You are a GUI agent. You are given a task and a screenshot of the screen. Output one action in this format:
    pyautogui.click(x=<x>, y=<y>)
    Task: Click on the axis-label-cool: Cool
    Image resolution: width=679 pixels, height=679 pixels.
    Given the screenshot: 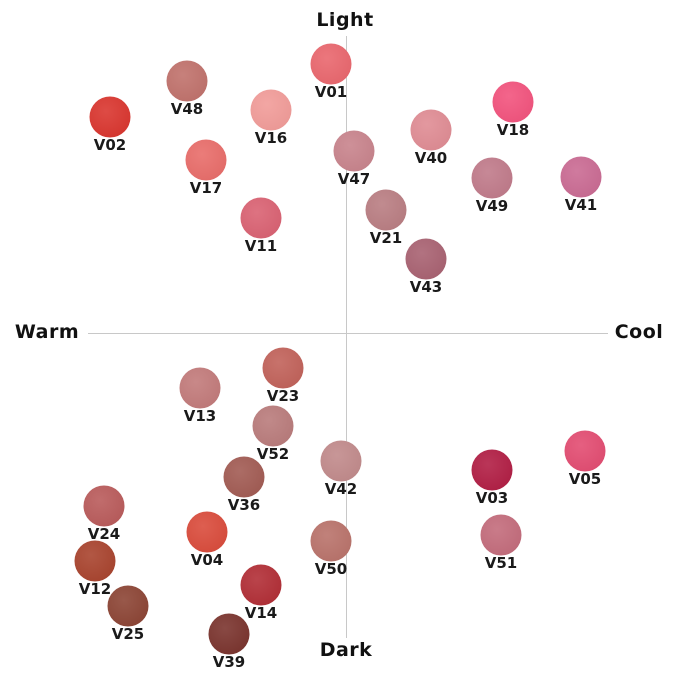 What is the action you would take?
    pyautogui.click(x=639, y=332)
    